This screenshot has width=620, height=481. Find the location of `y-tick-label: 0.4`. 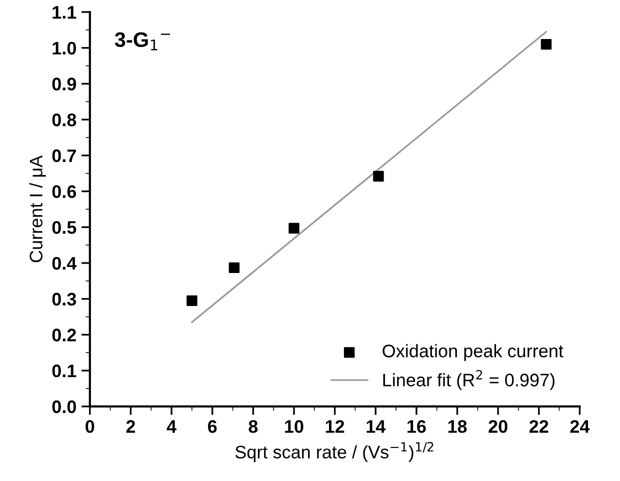

y-tick-label: 0.4 is located at coordinates (64, 263).